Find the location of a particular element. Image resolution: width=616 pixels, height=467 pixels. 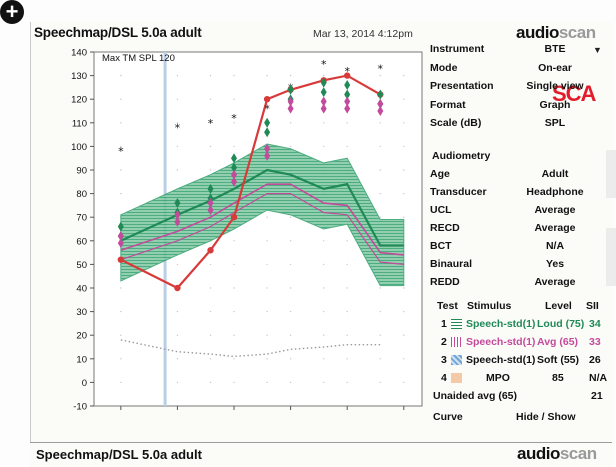

setting-label: Presentation is located at coordinates (462, 86).